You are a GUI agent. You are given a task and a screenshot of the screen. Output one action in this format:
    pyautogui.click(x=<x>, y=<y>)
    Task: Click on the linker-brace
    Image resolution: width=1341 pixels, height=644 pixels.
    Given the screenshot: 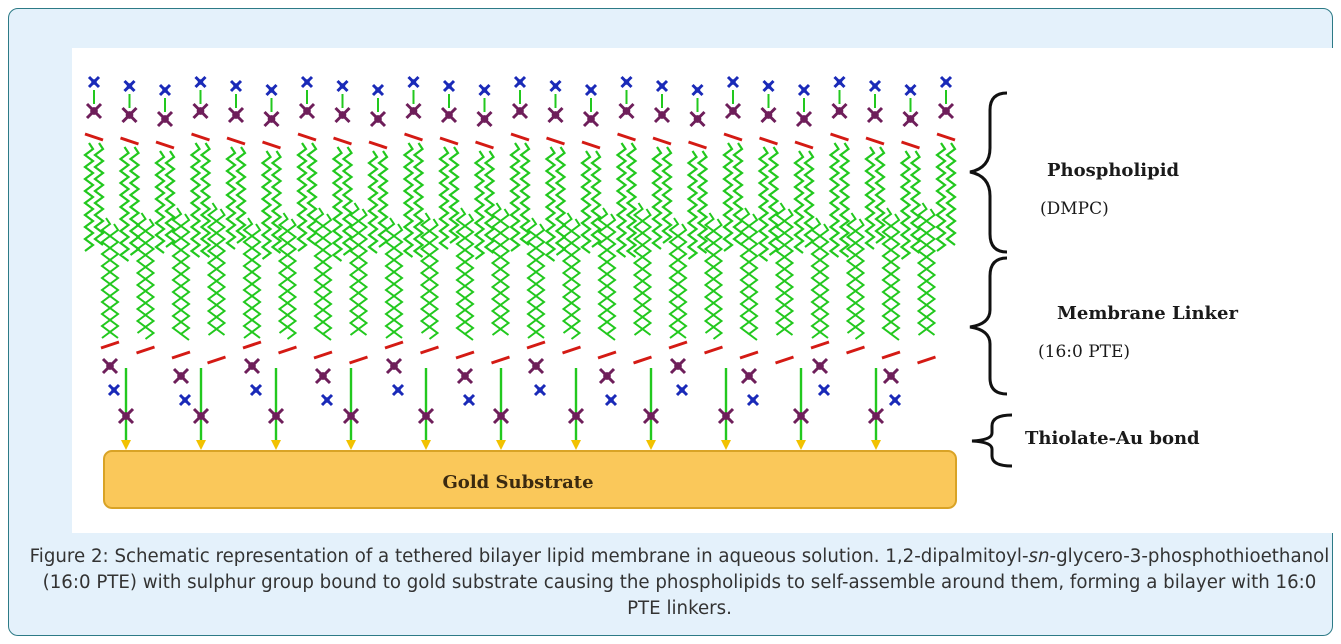 What is the action you would take?
    pyautogui.click(x=988, y=326)
    